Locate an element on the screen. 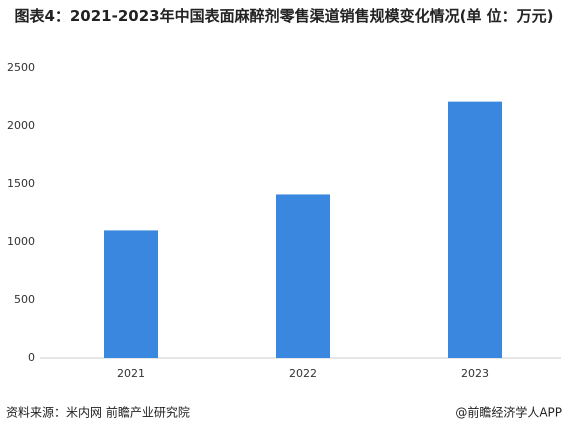 Image resolution: width=568 pixels, height=436 pixels. y-tick-label: 500 is located at coordinates (24, 299).